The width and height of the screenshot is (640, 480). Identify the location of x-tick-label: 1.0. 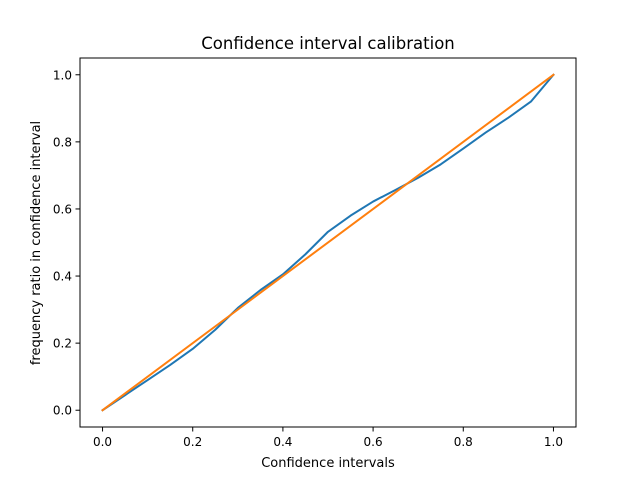
(553, 442).